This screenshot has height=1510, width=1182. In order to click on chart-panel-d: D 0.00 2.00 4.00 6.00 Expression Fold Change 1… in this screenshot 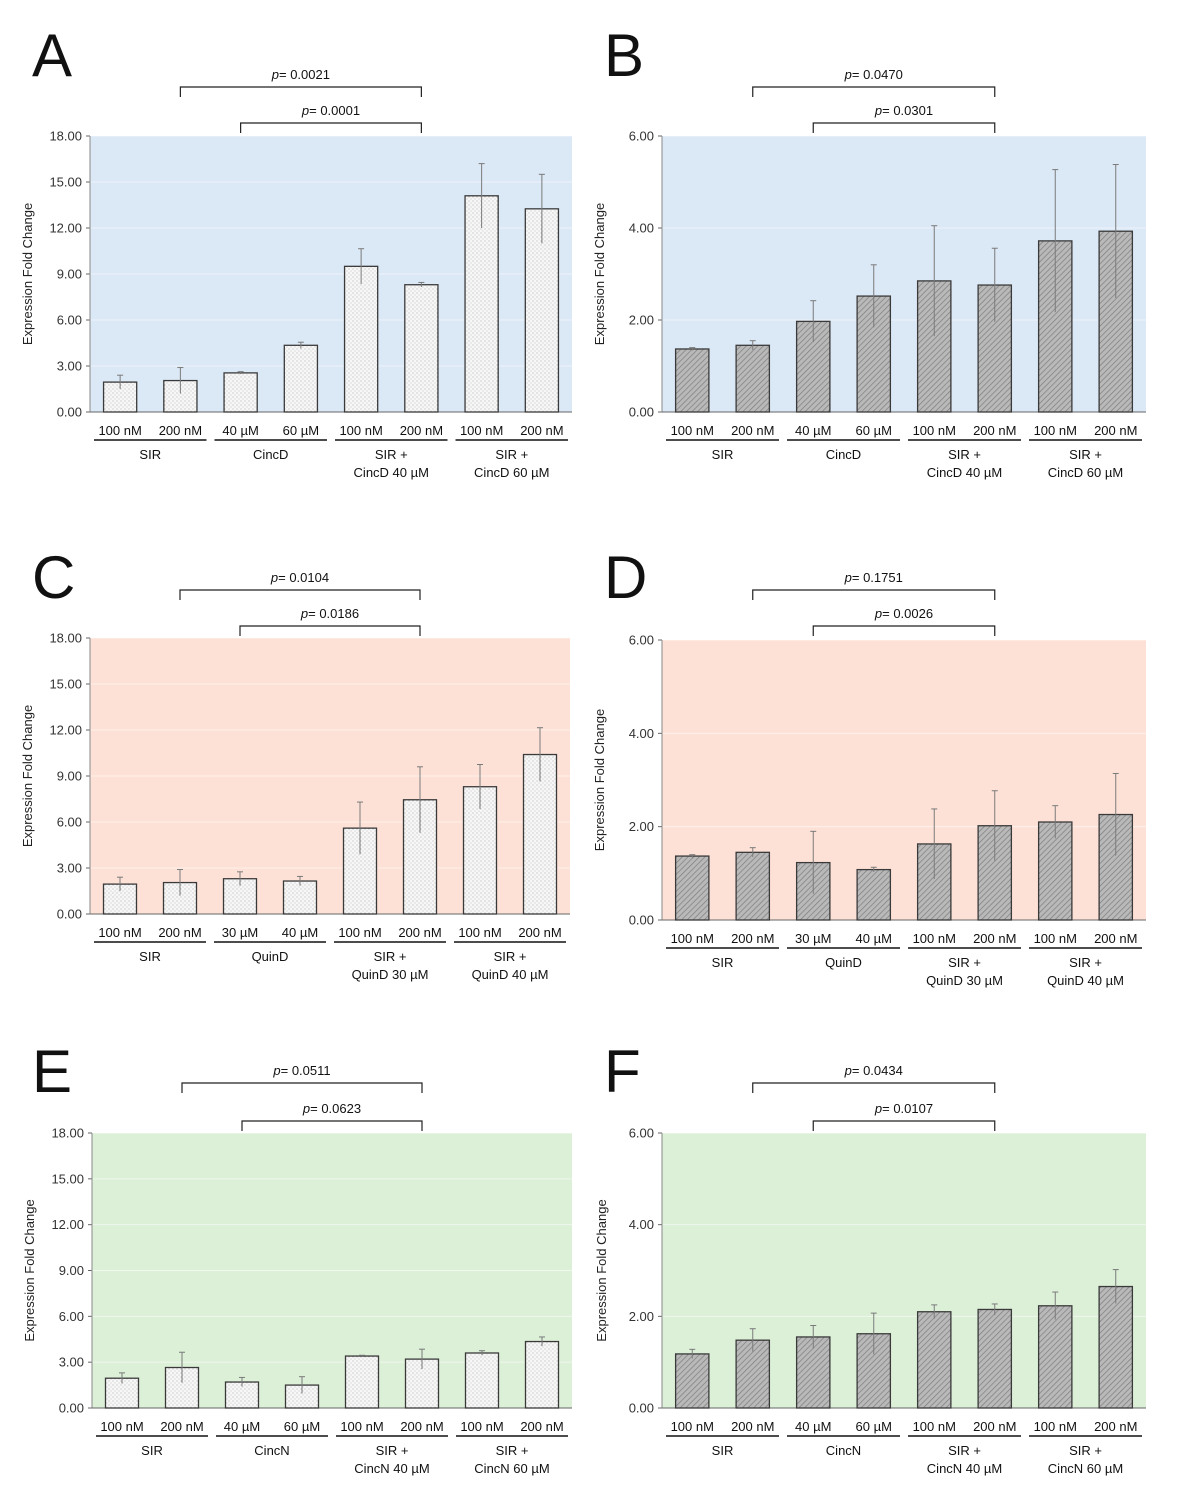, I will do `click(869, 766)`.